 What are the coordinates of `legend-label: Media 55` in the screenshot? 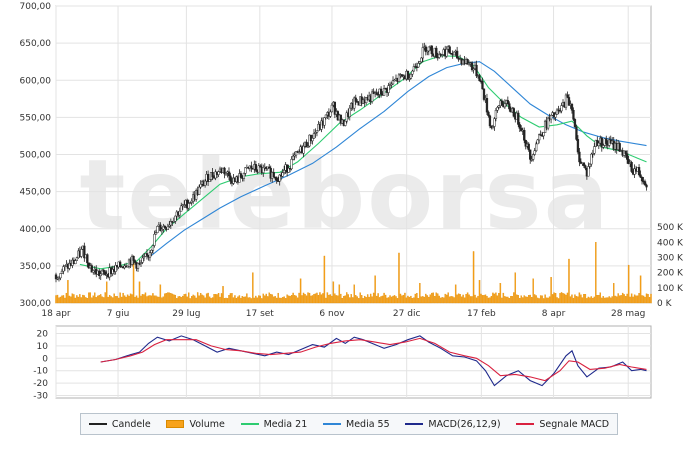 It's located at (368, 424).